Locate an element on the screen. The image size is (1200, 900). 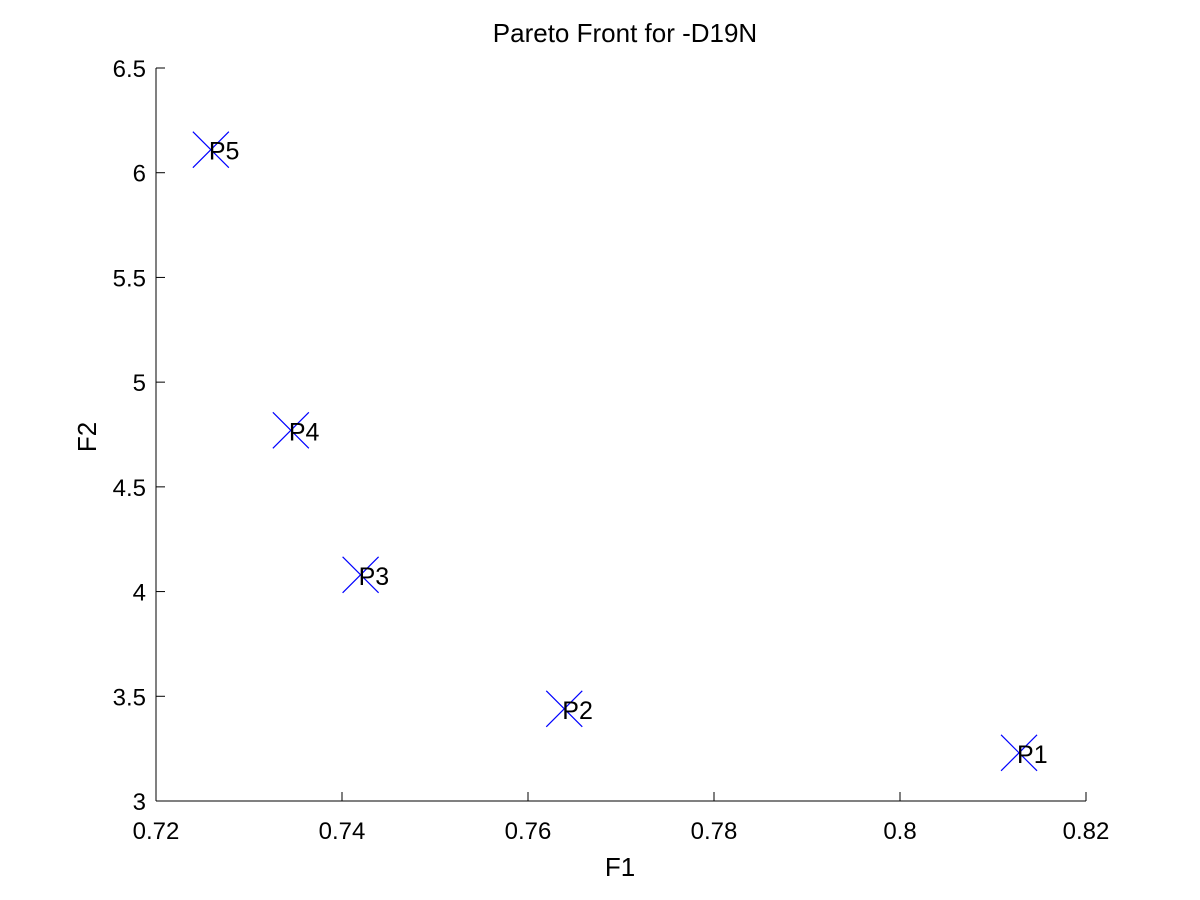
x-tick-label: 0.8 is located at coordinates (899, 831).